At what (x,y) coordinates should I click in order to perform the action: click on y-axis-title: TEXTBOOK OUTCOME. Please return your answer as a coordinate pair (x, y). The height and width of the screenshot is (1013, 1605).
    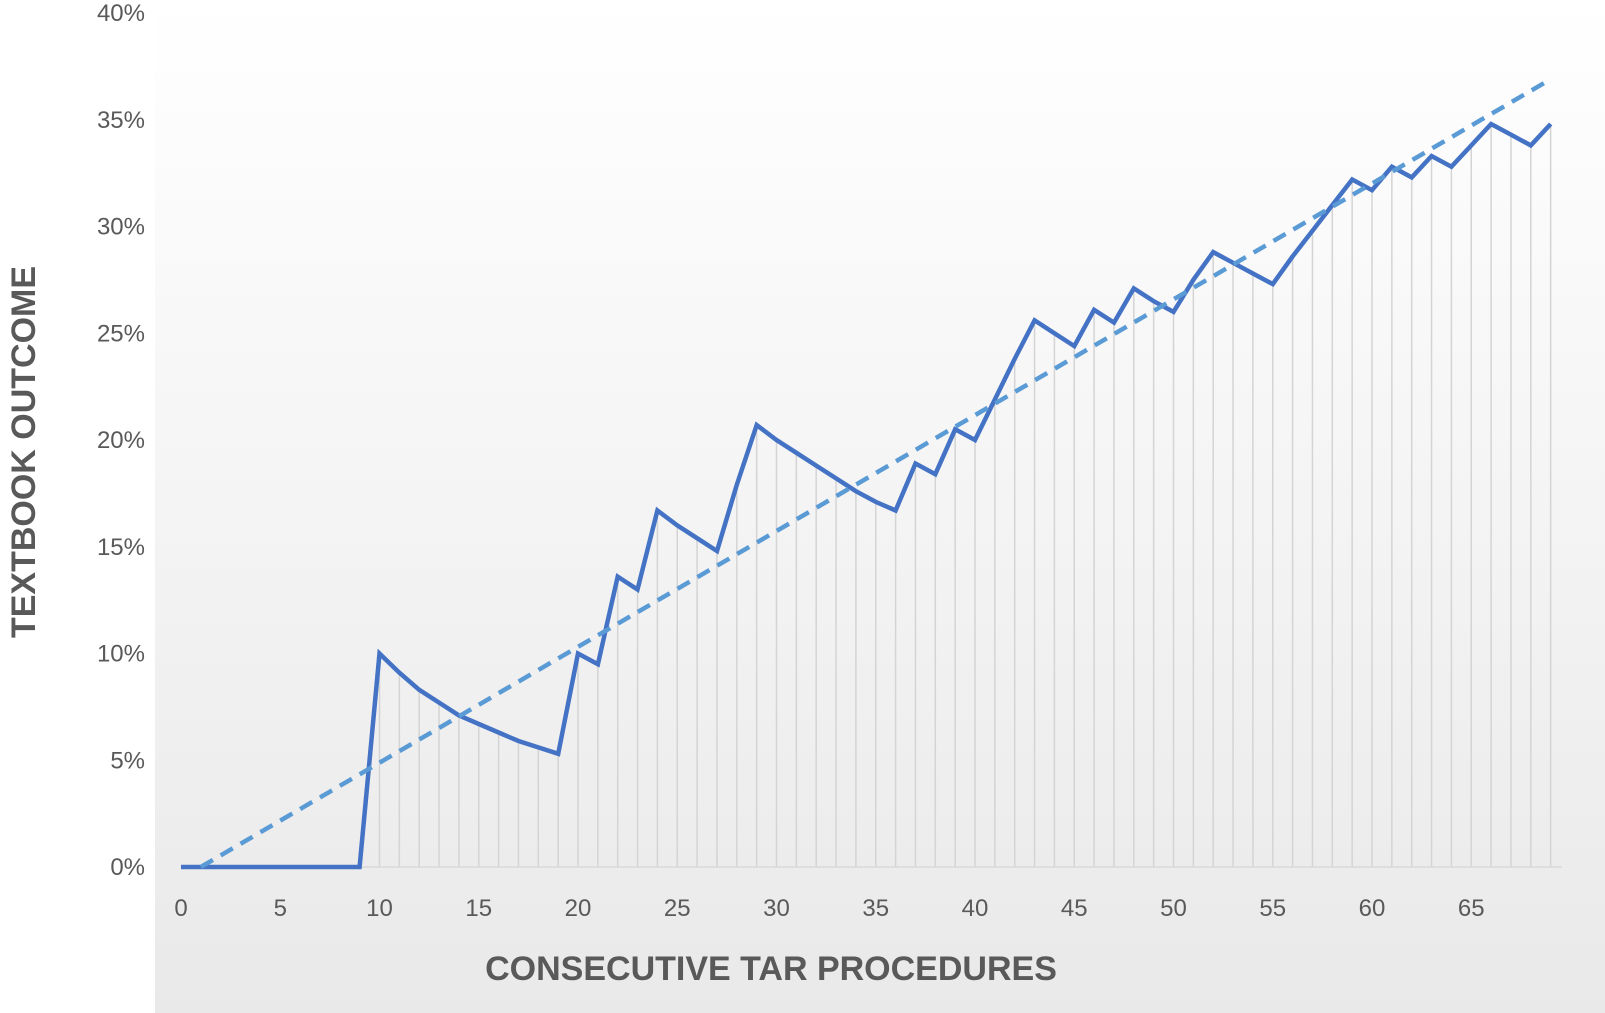
    Looking at the image, I should click on (24, 452).